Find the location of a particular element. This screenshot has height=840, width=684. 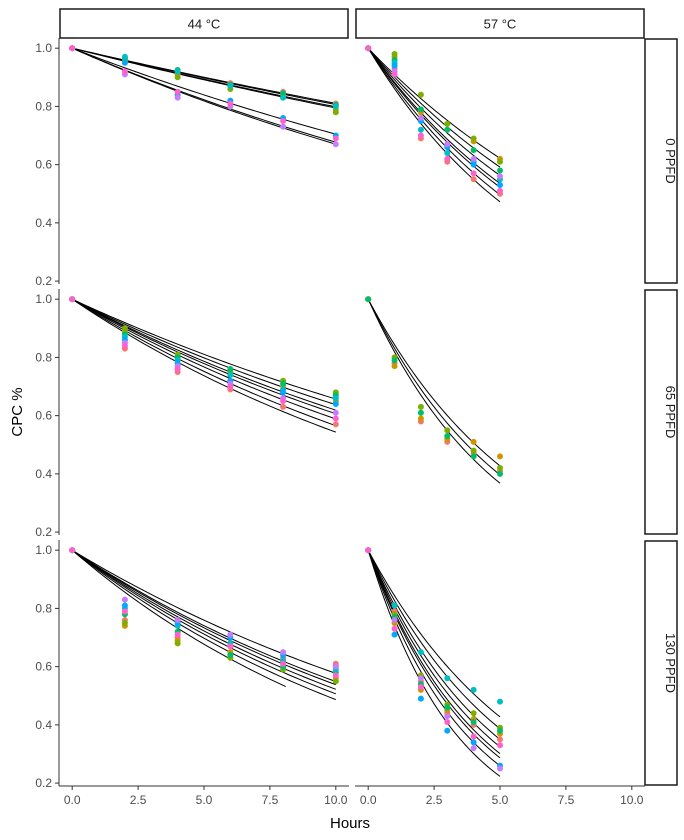

y-tick-label: 1.0 is located at coordinates (43, 48).